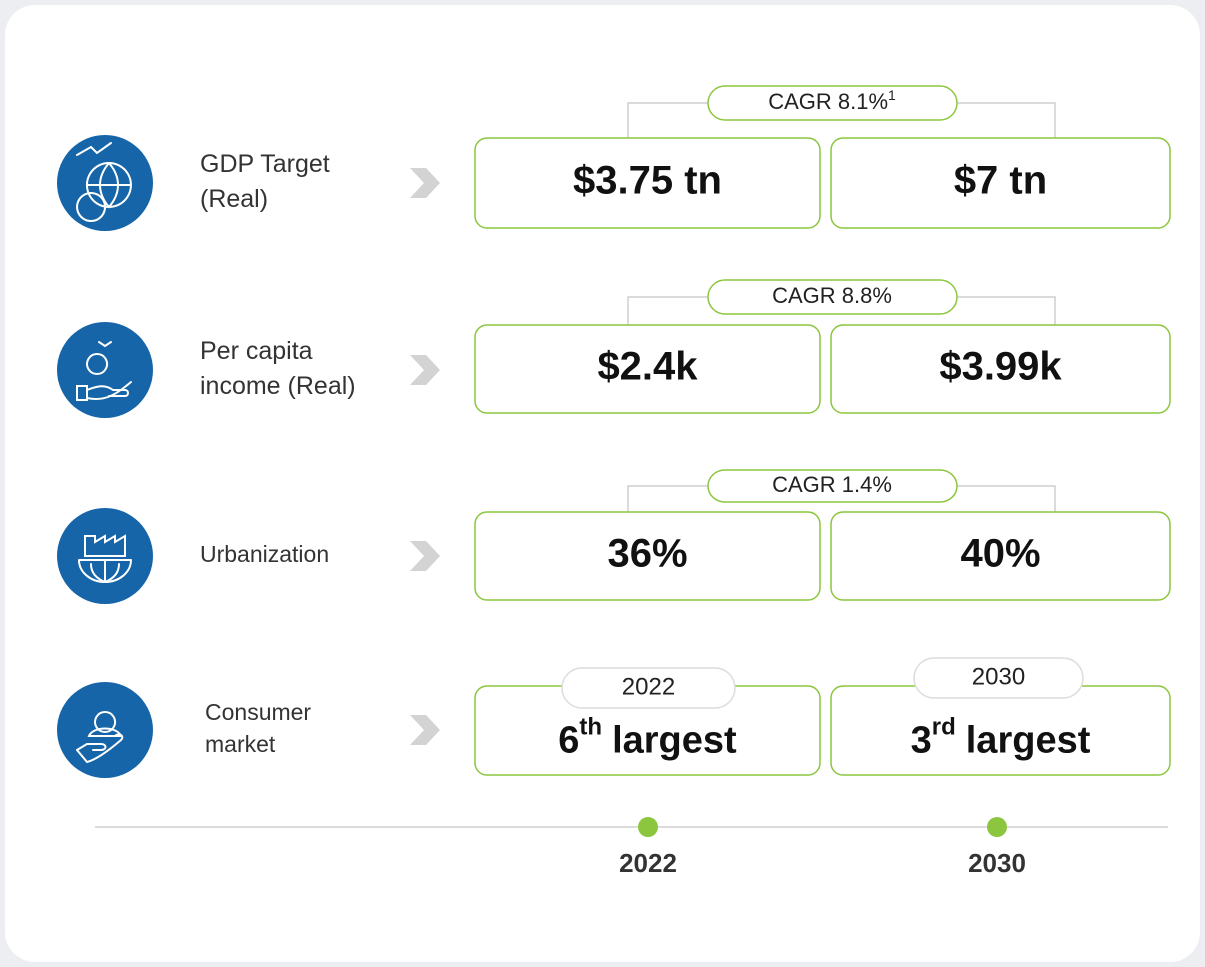 The image size is (1205, 967). Describe the element at coordinates (234, 199) in the screenshot. I see `row-label: (Real)` at that location.